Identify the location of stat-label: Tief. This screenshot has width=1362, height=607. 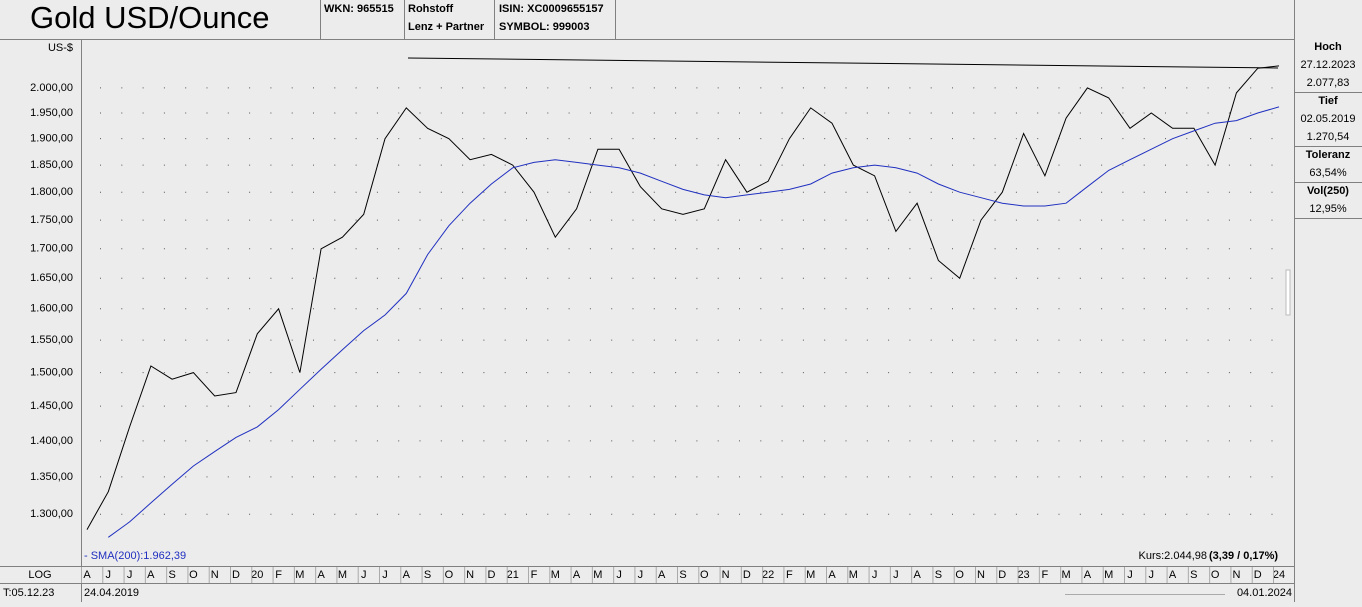
(1328, 101).